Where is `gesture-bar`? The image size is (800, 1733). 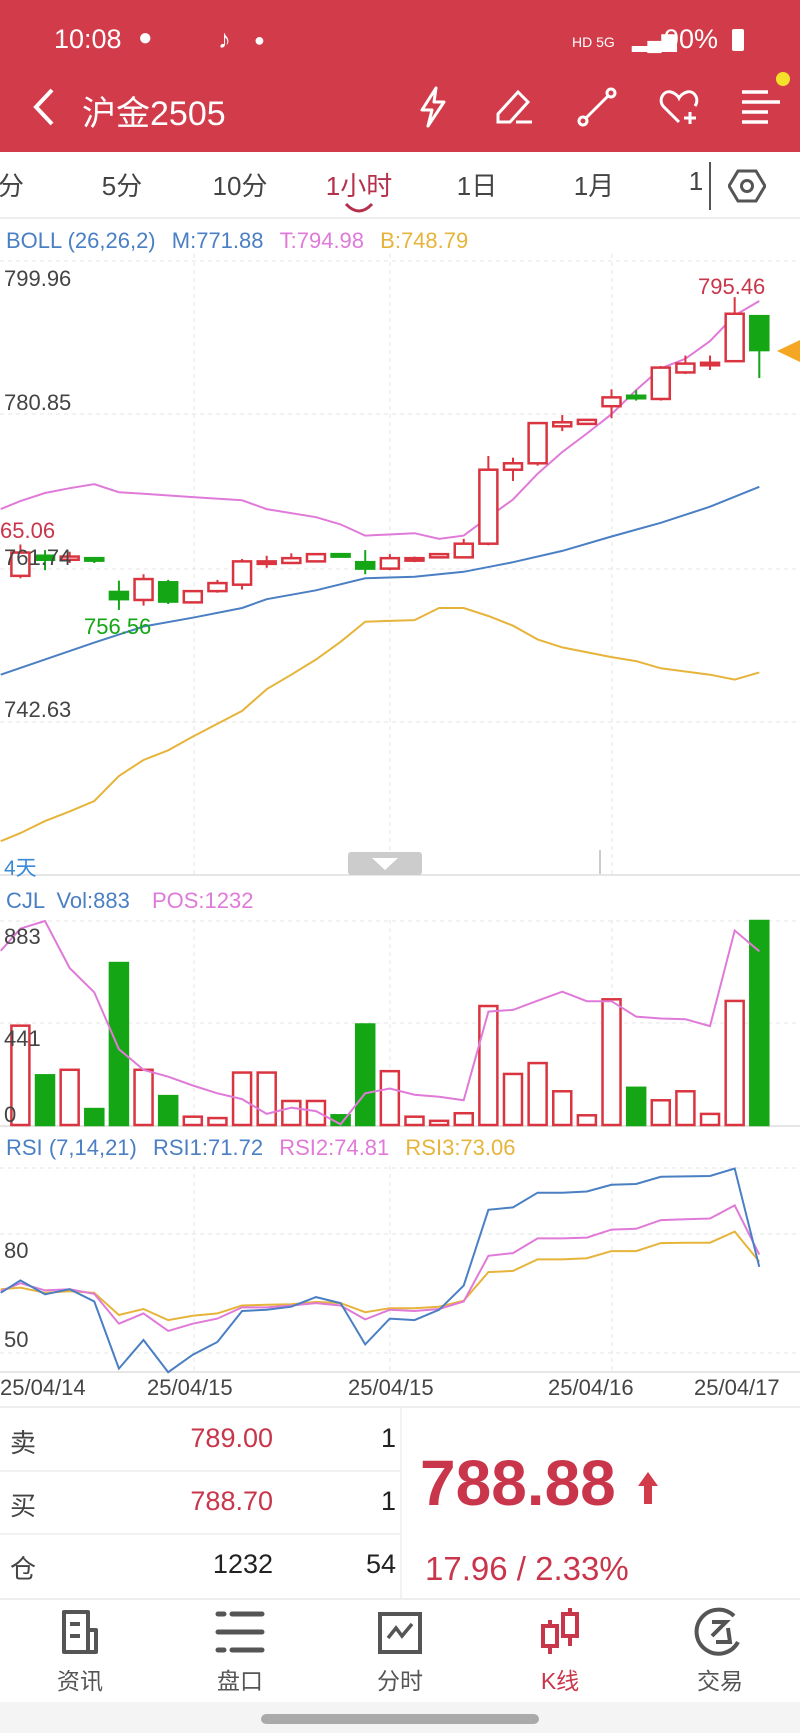
gesture-bar is located at coordinates (400, 1717).